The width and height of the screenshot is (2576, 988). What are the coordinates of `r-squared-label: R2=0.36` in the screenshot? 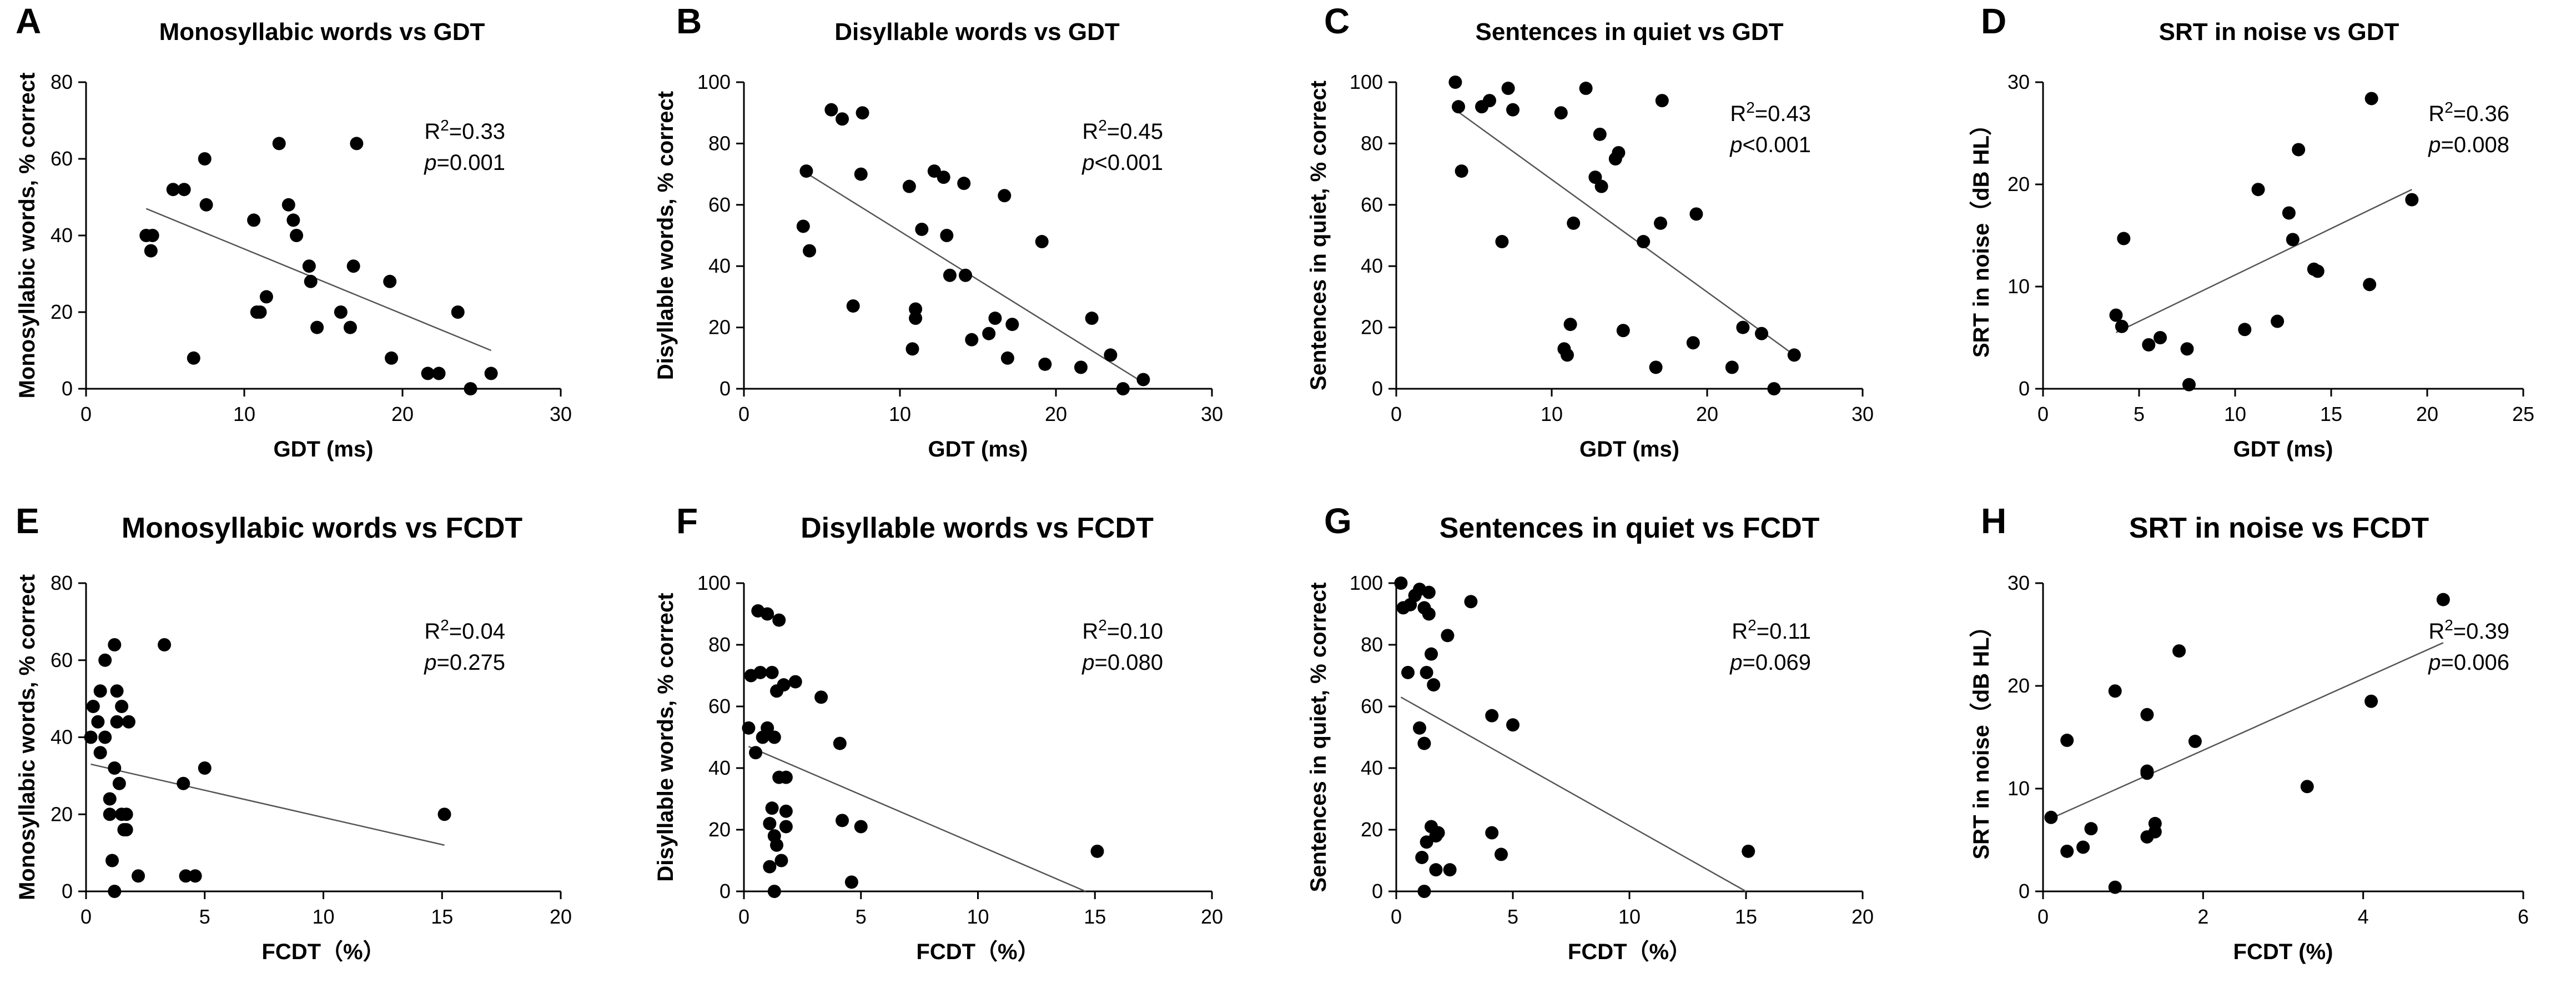 It's located at (2468, 113).